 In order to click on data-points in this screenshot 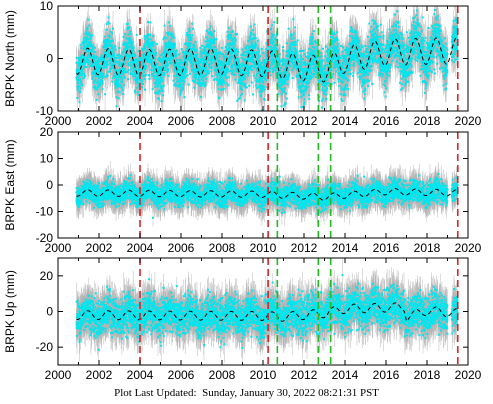, I will do `click(267, 312)`.